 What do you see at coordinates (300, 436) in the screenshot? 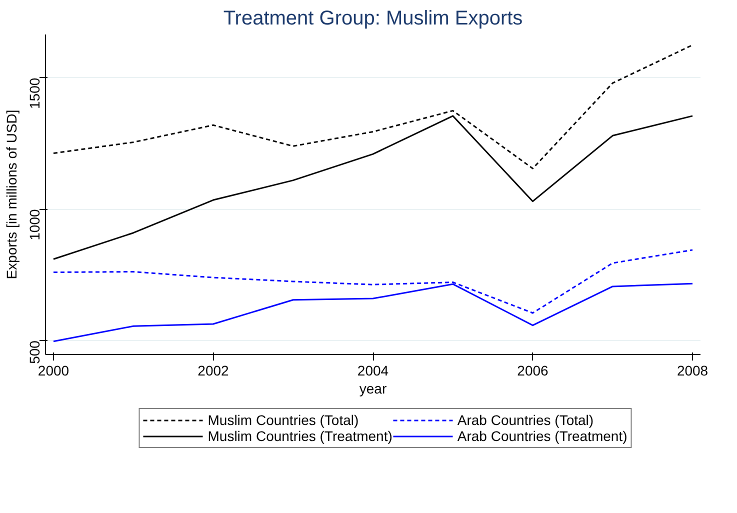
I see `legend-label: Muslim Countries (Treatment)` at bounding box center [300, 436].